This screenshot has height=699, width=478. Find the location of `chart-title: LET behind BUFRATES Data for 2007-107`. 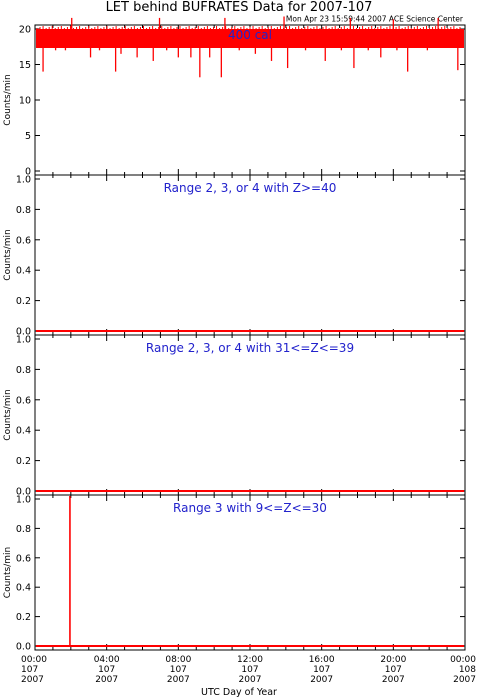

chart-title: LET behind BUFRATES Data for 2007-107 is located at coordinates (239, 7).